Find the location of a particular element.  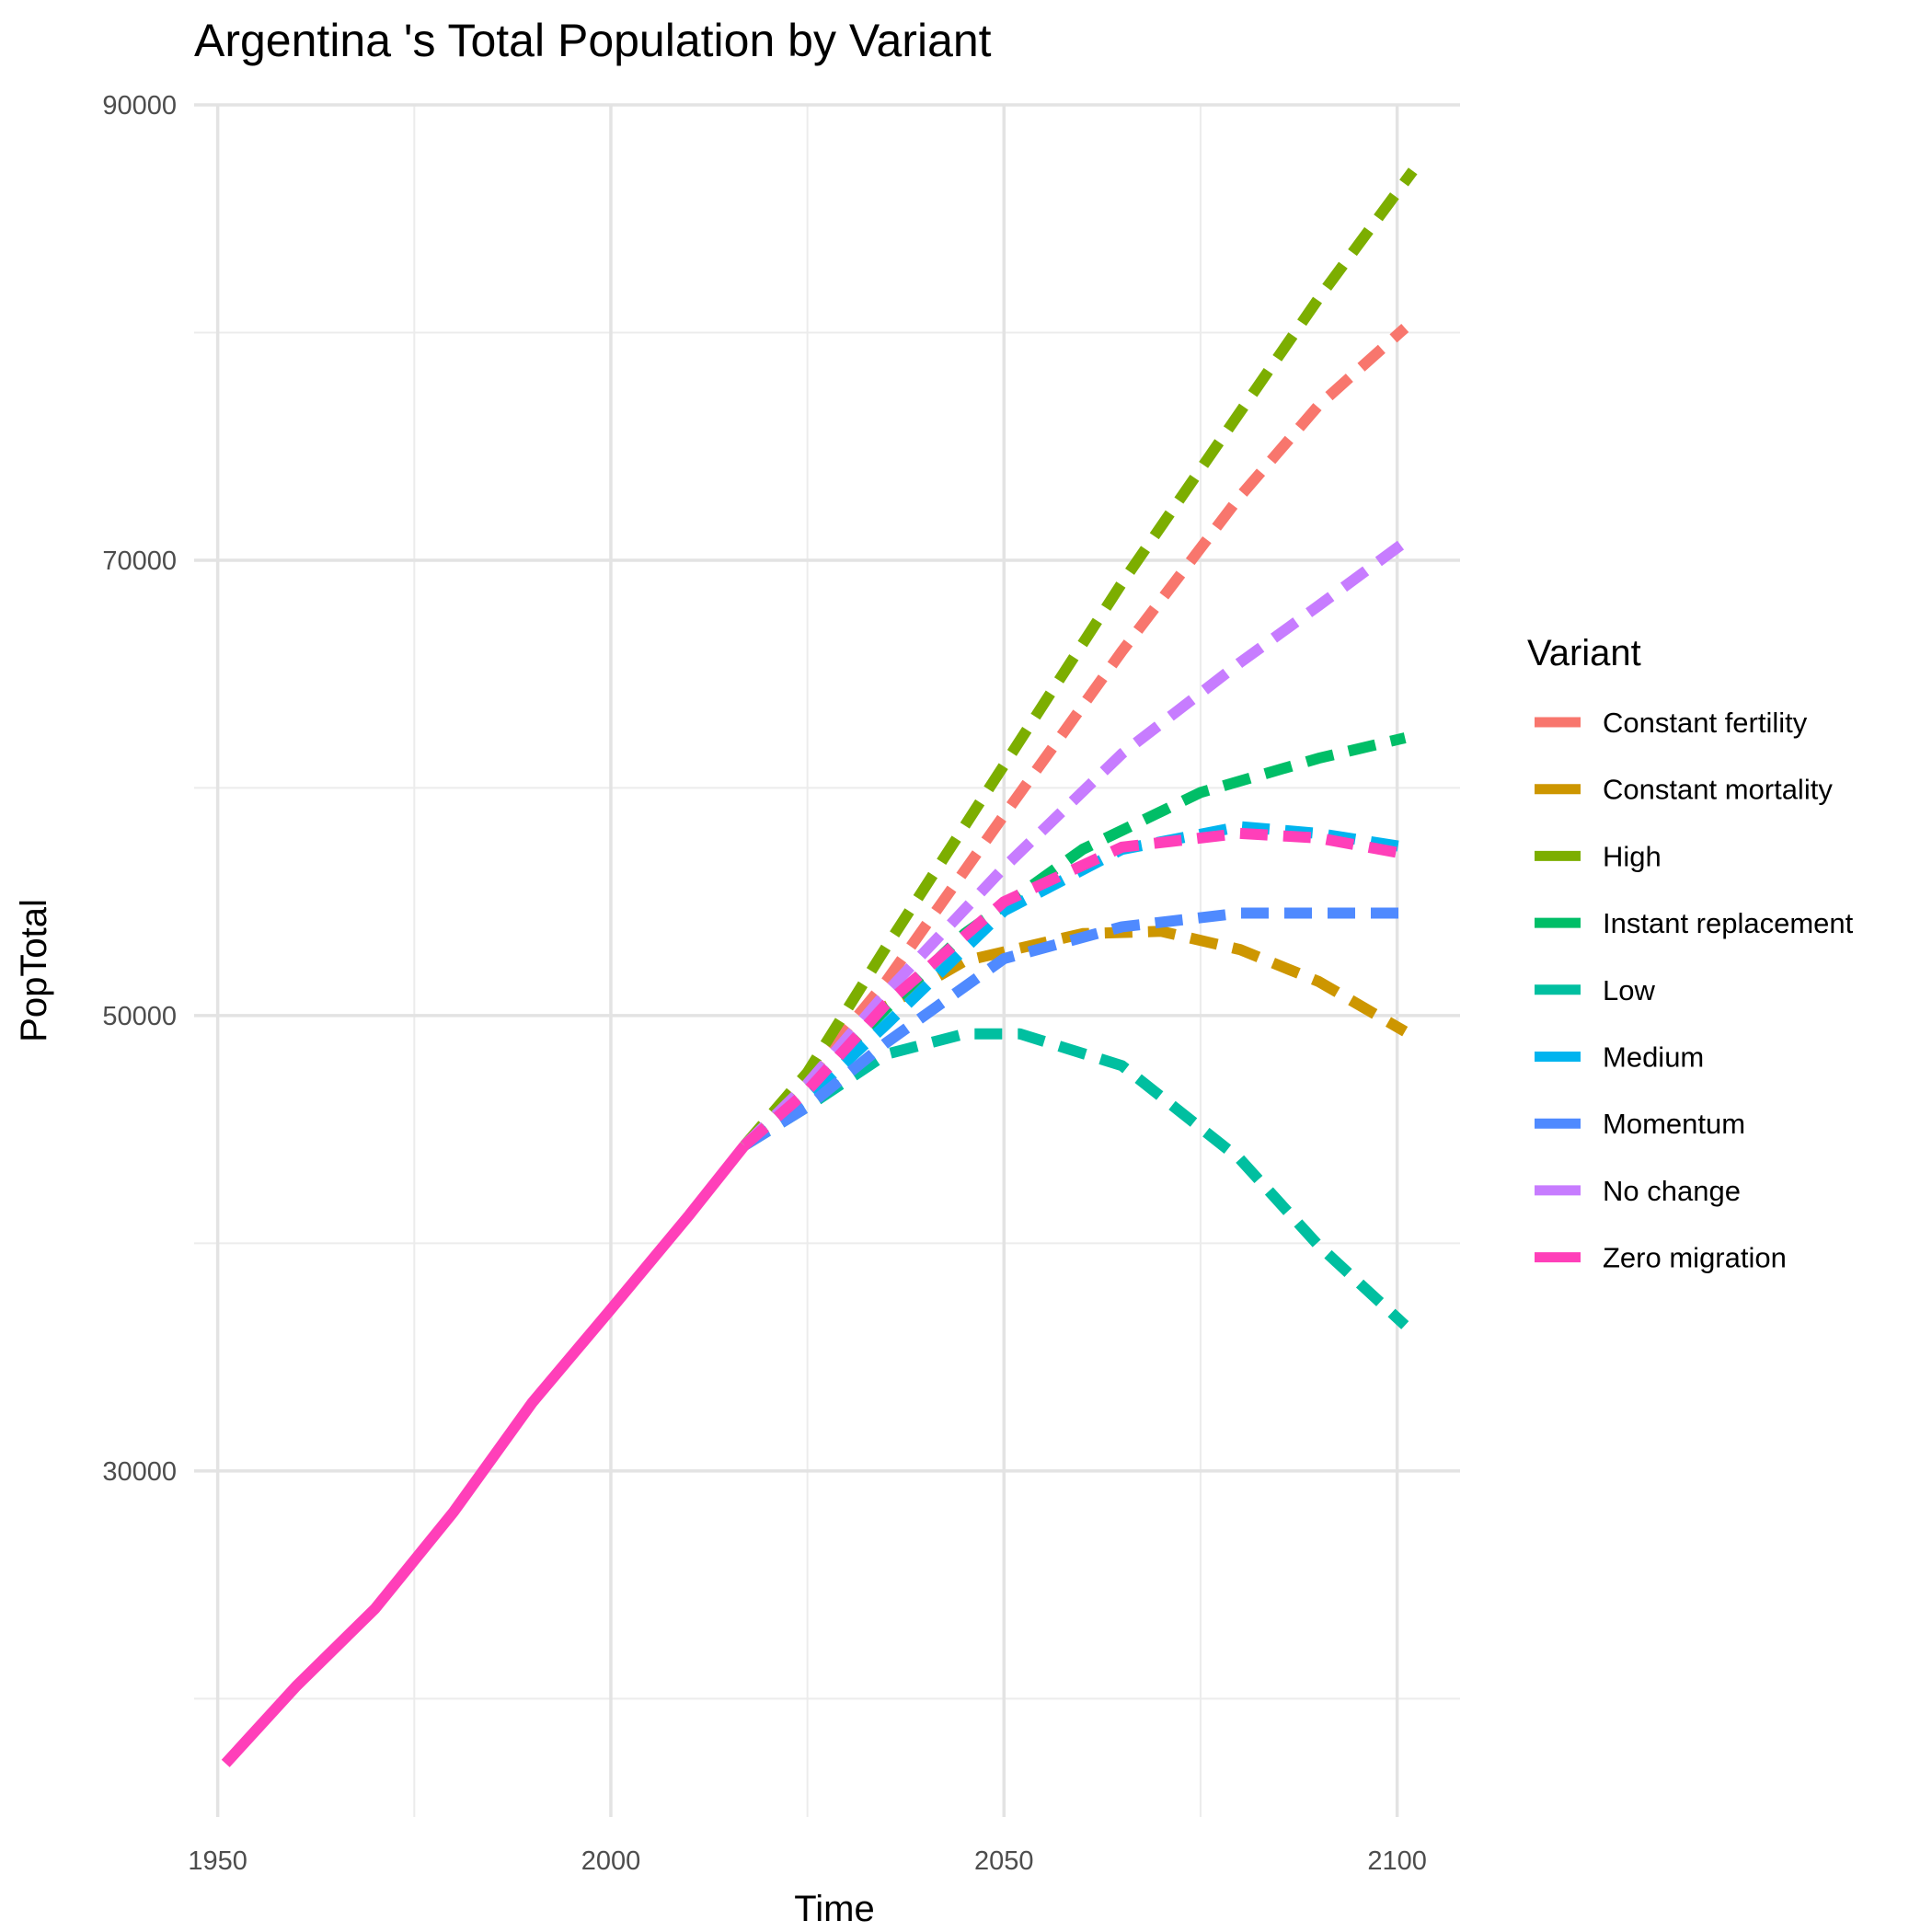

legend-label: Low is located at coordinates (1629, 990).